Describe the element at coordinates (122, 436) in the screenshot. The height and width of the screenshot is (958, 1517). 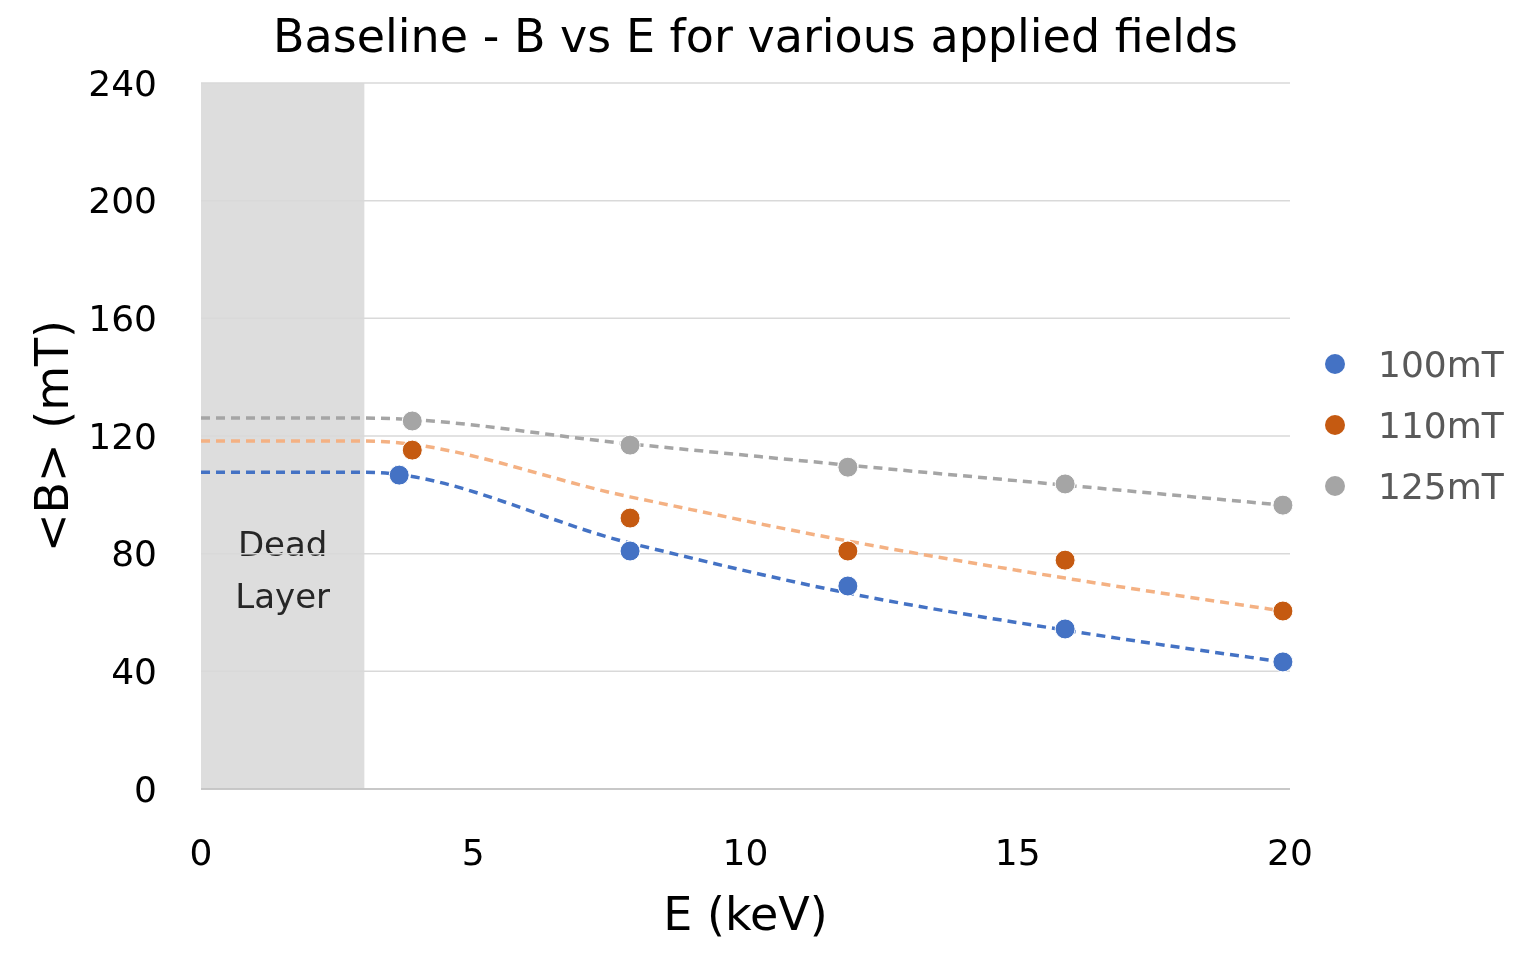
I see `y-tick-label: 120` at that location.